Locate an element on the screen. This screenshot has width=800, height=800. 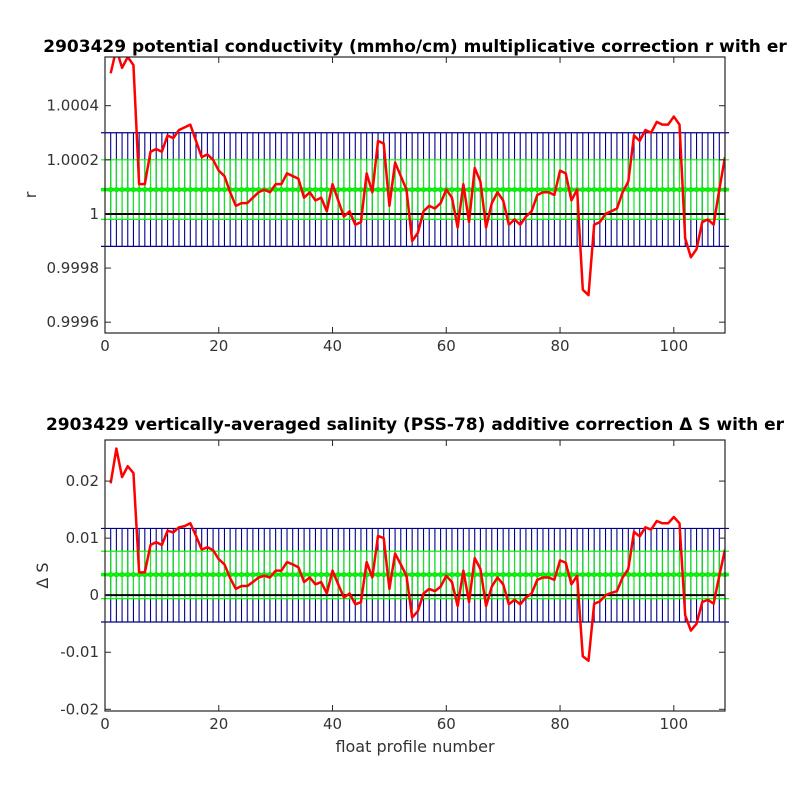
y-axis-label: Δ S is located at coordinates (42, 575).